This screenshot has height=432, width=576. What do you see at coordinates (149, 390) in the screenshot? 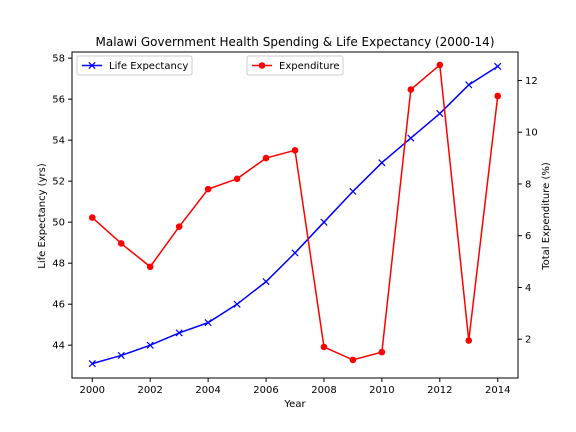
I see `x-tick-label: 2002` at bounding box center [149, 390].